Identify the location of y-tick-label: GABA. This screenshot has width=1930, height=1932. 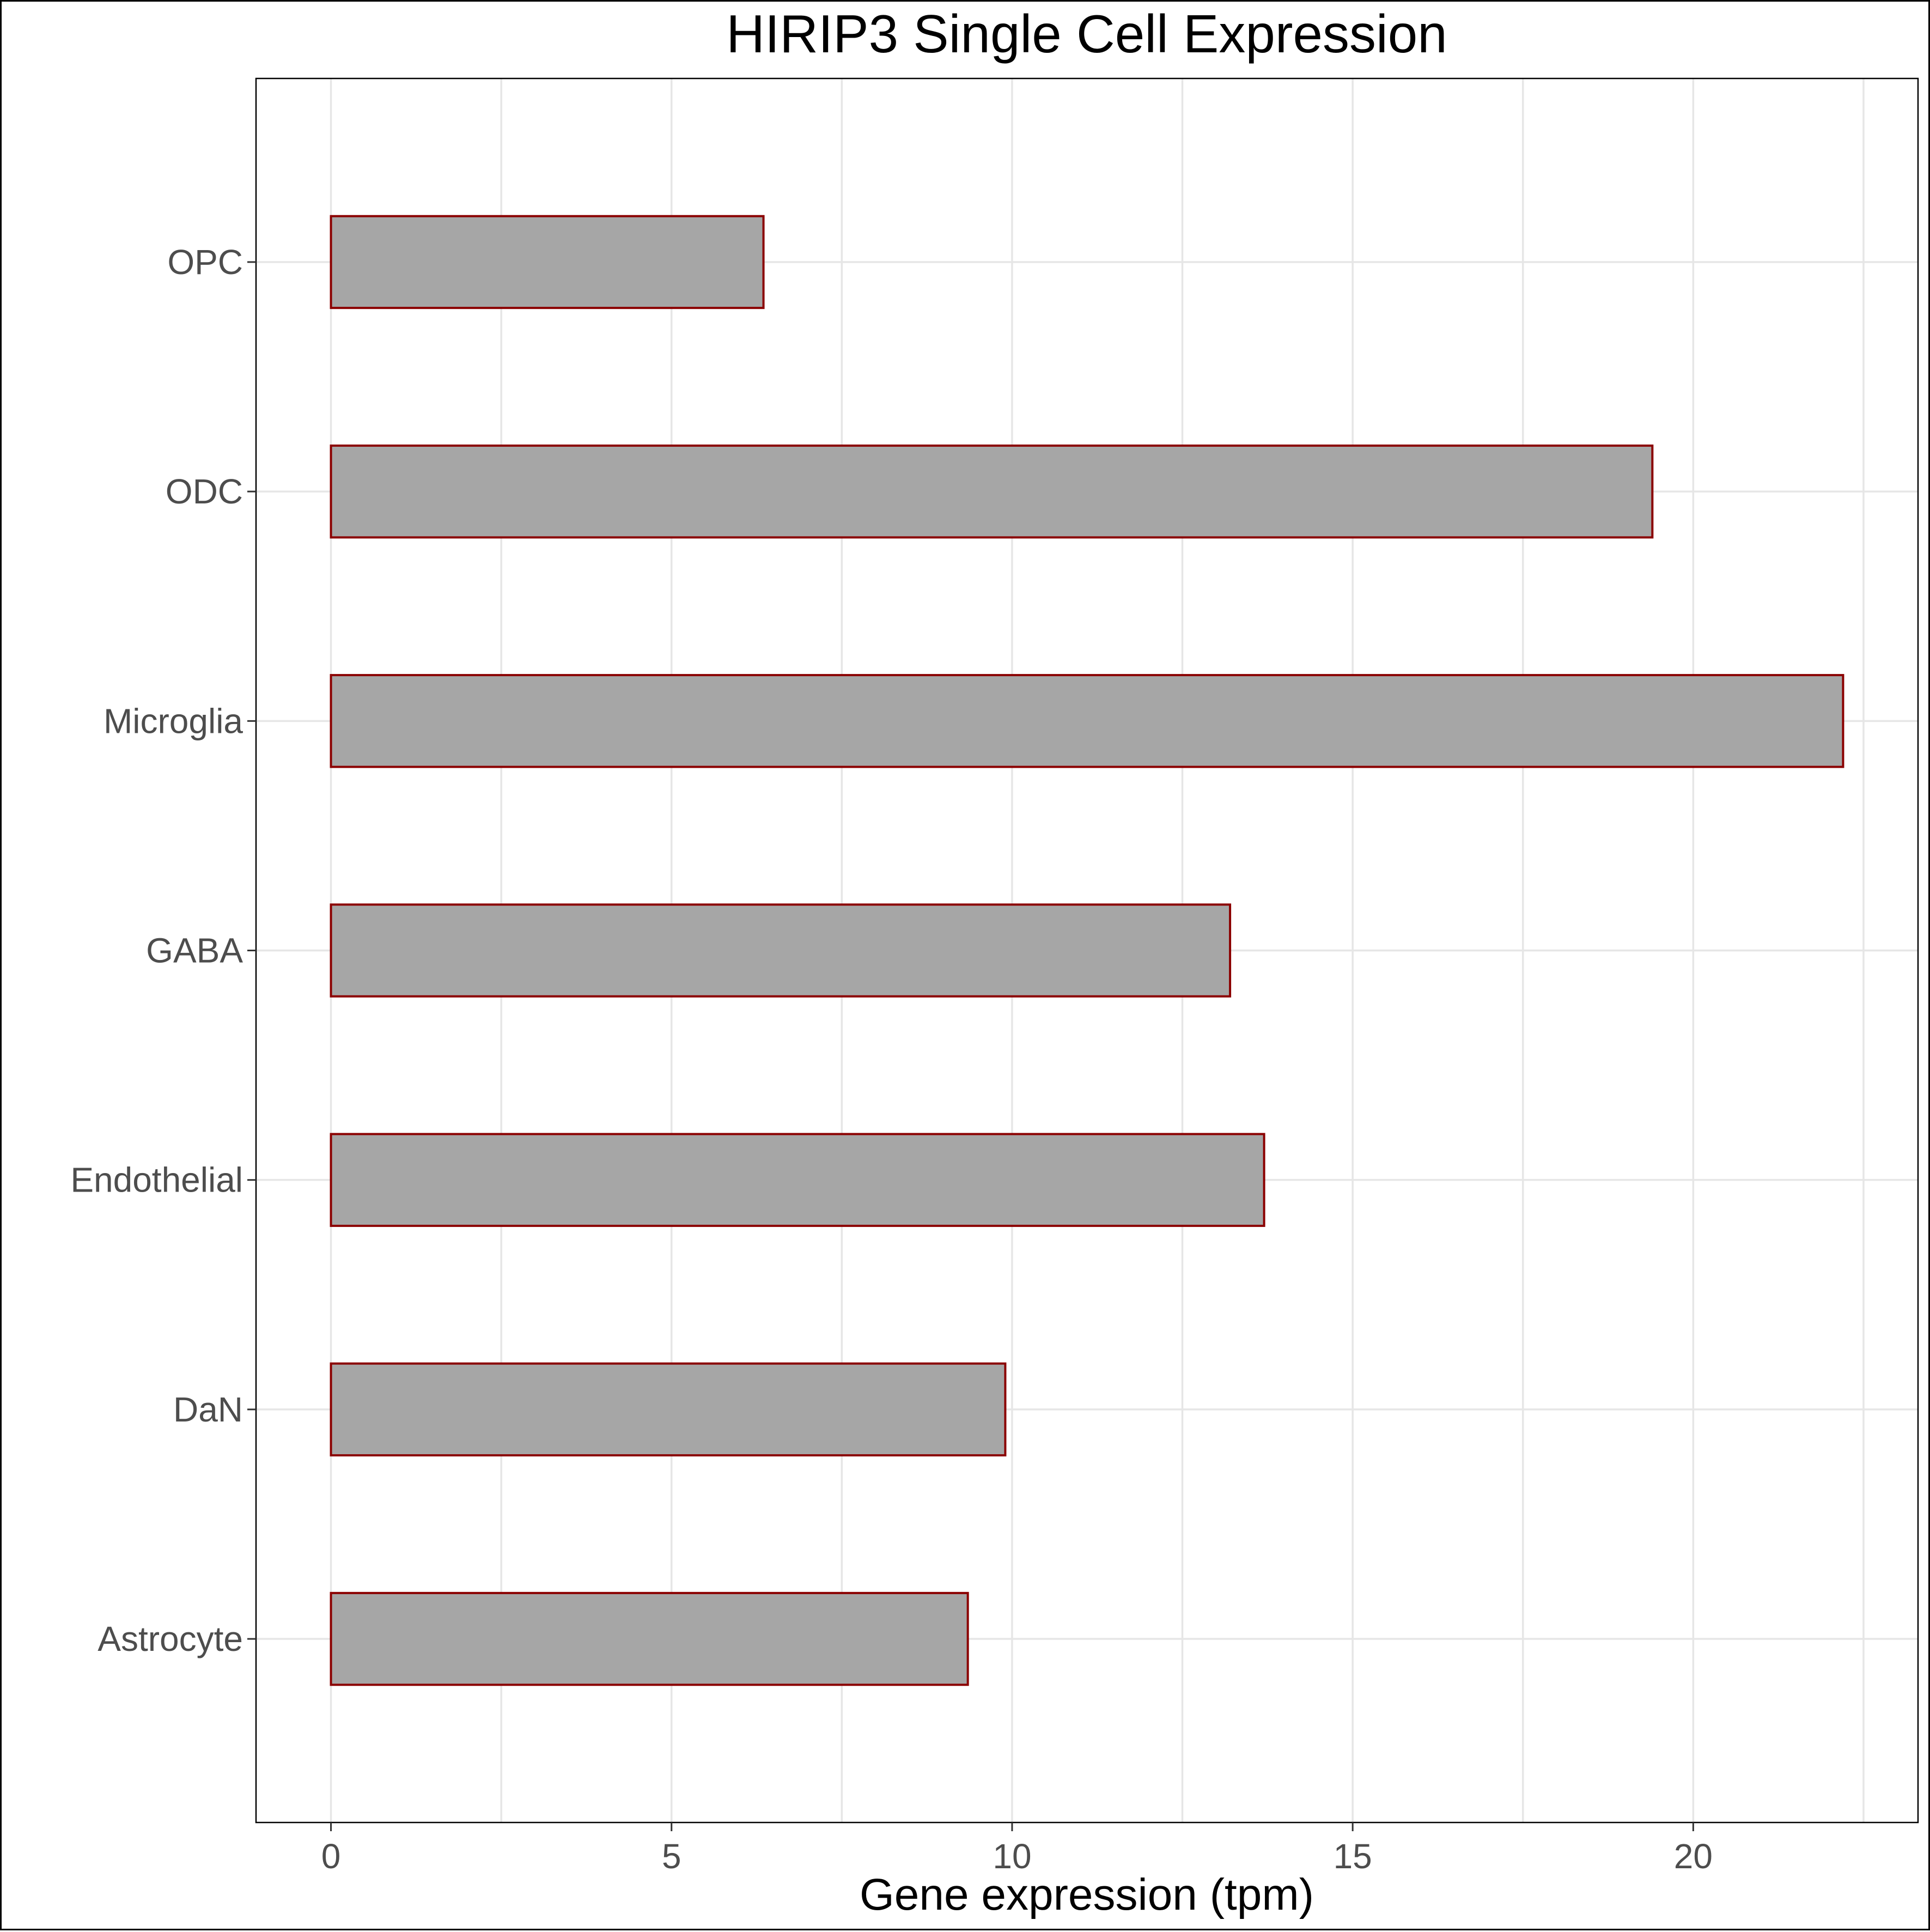
(195, 950).